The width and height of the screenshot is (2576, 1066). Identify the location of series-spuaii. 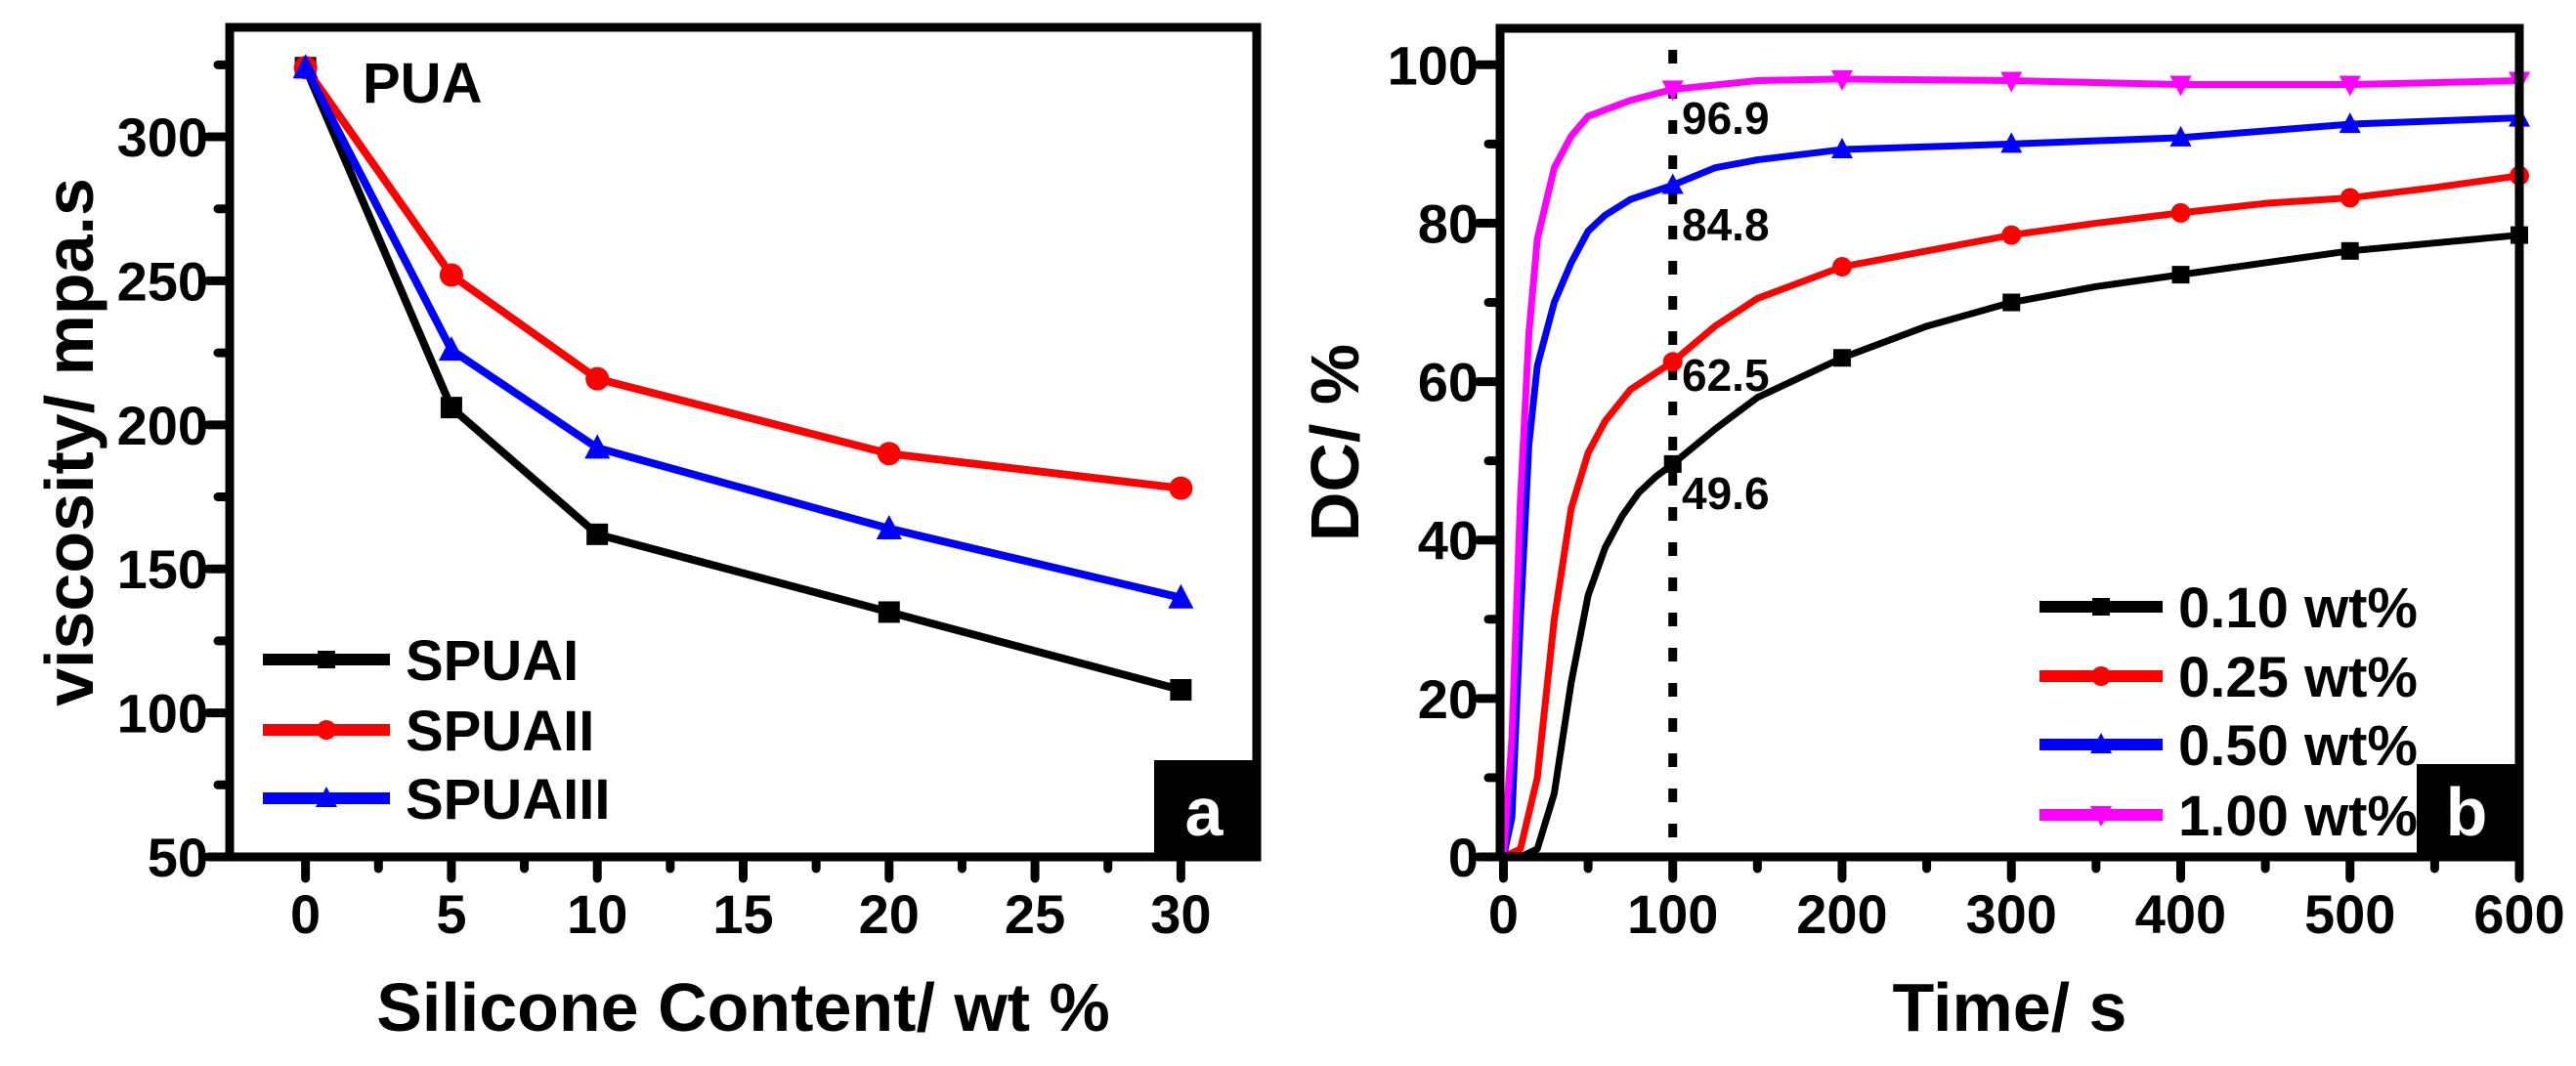
(743, 278).